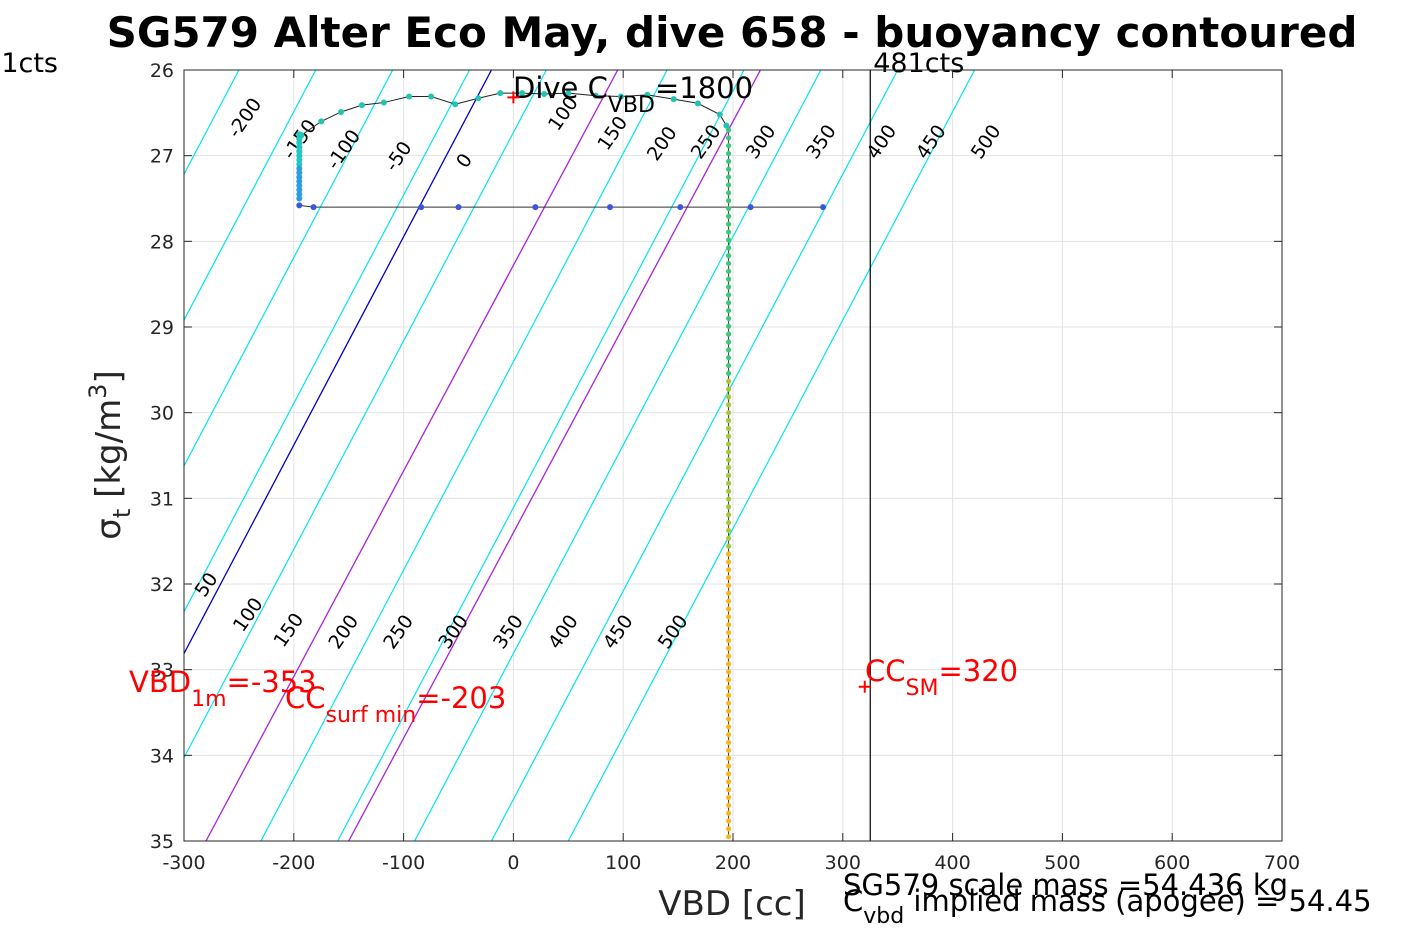 The width and height of the screenshot is (1417, 945). What do you see at coordinates (109, 529) in the screenshot?
I see `y-axis-label-main: σ` at bounding box center [109, 529].